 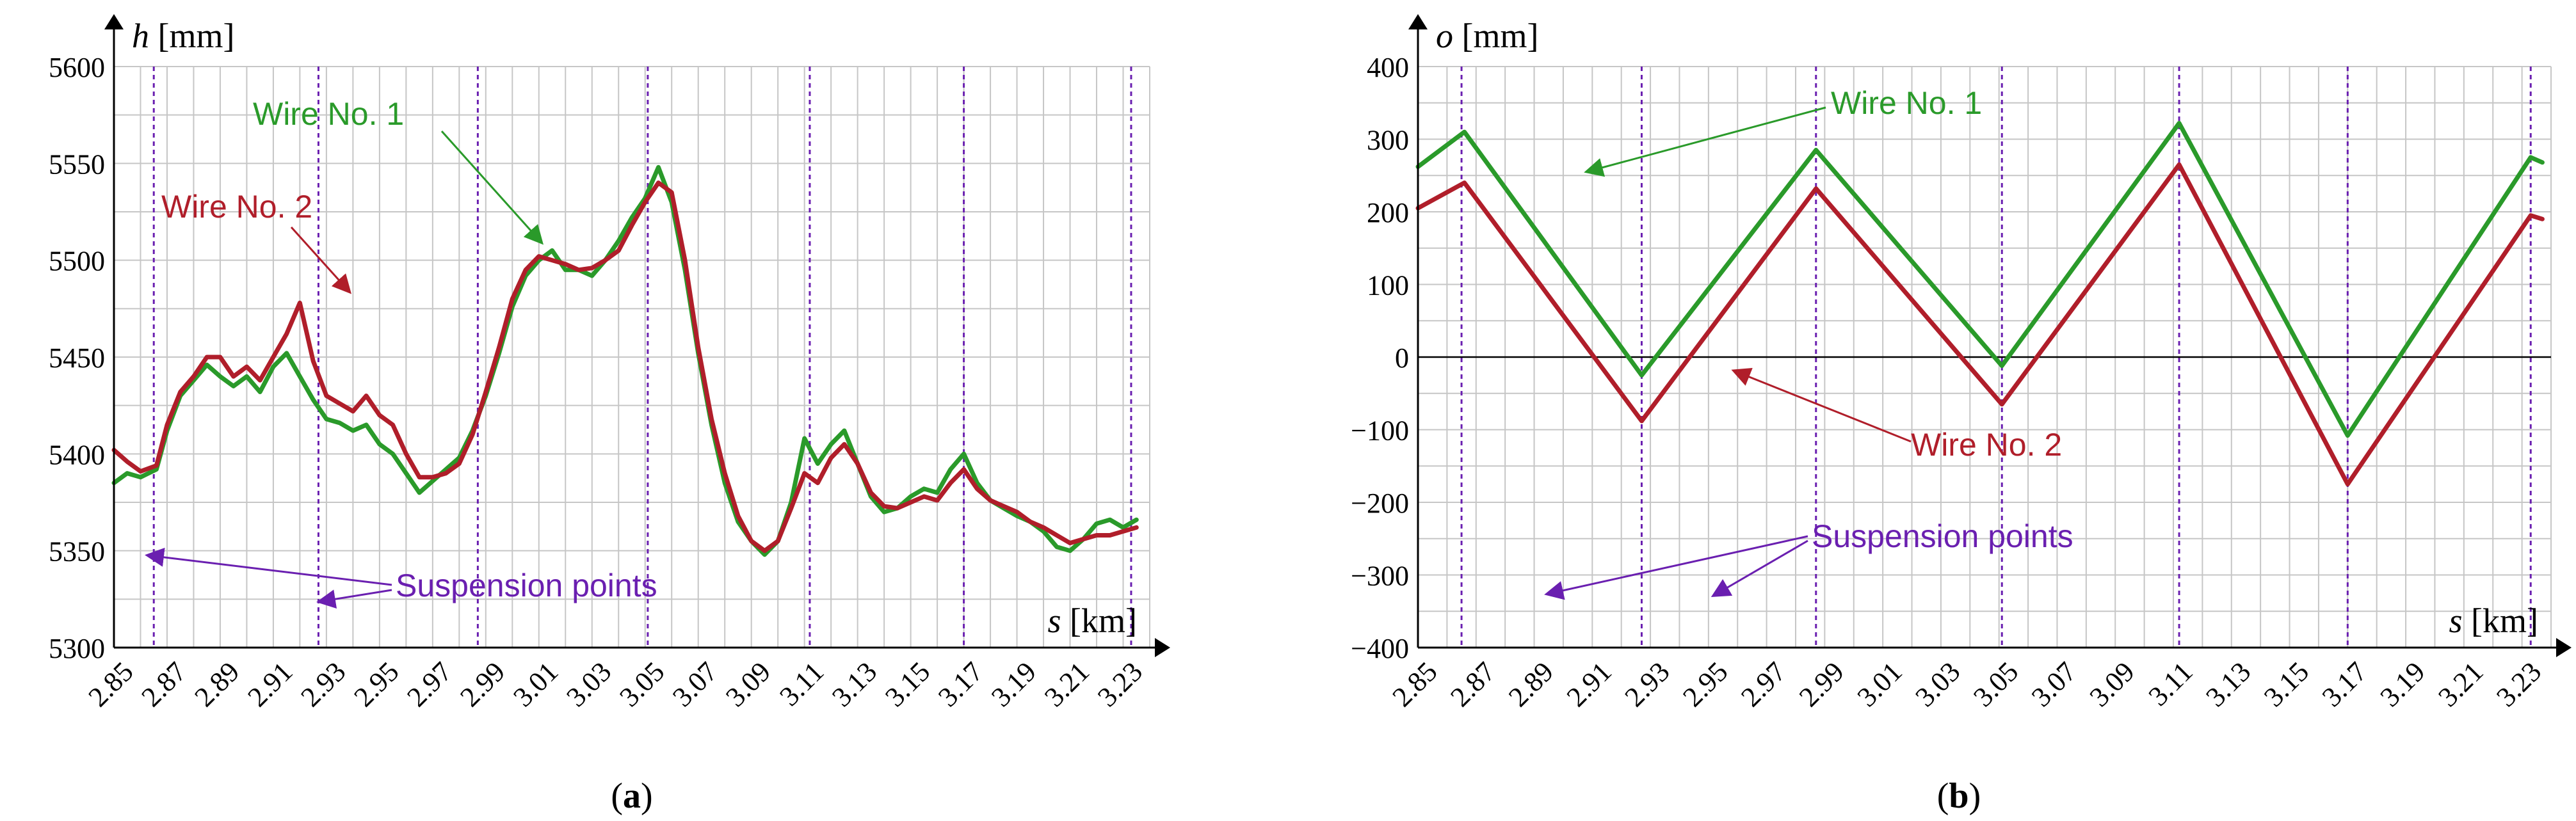 What do you see at coordinates (77, 454) in the screenshot?
I see `y-tick-label: 5400` at bounding box center [77, 454].